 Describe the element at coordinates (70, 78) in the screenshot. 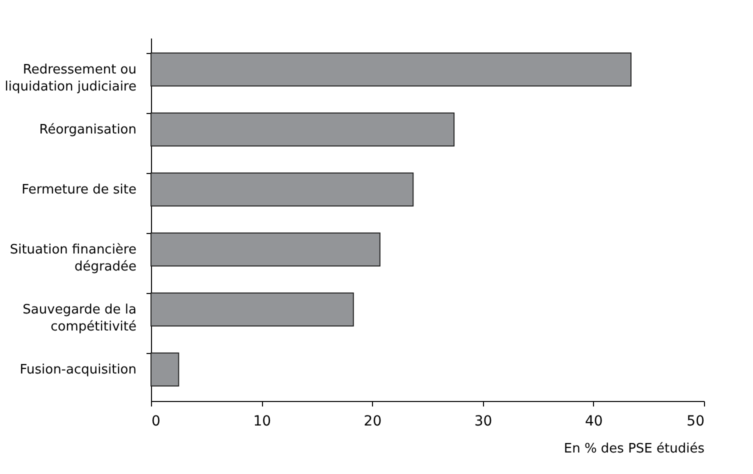

I see `y-tick-label: Redressement ou liquidation judiciaire` at that location.